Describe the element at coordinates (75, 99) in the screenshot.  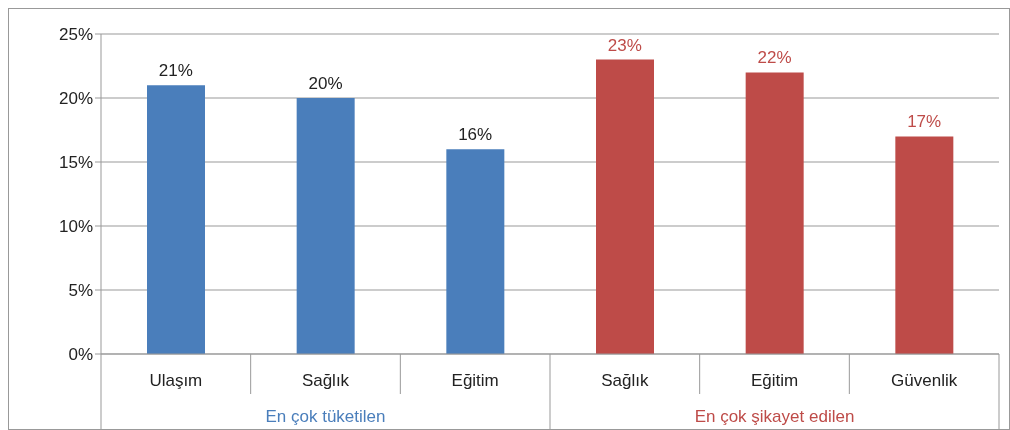
I see `y-tick-label: 20%` at that location.